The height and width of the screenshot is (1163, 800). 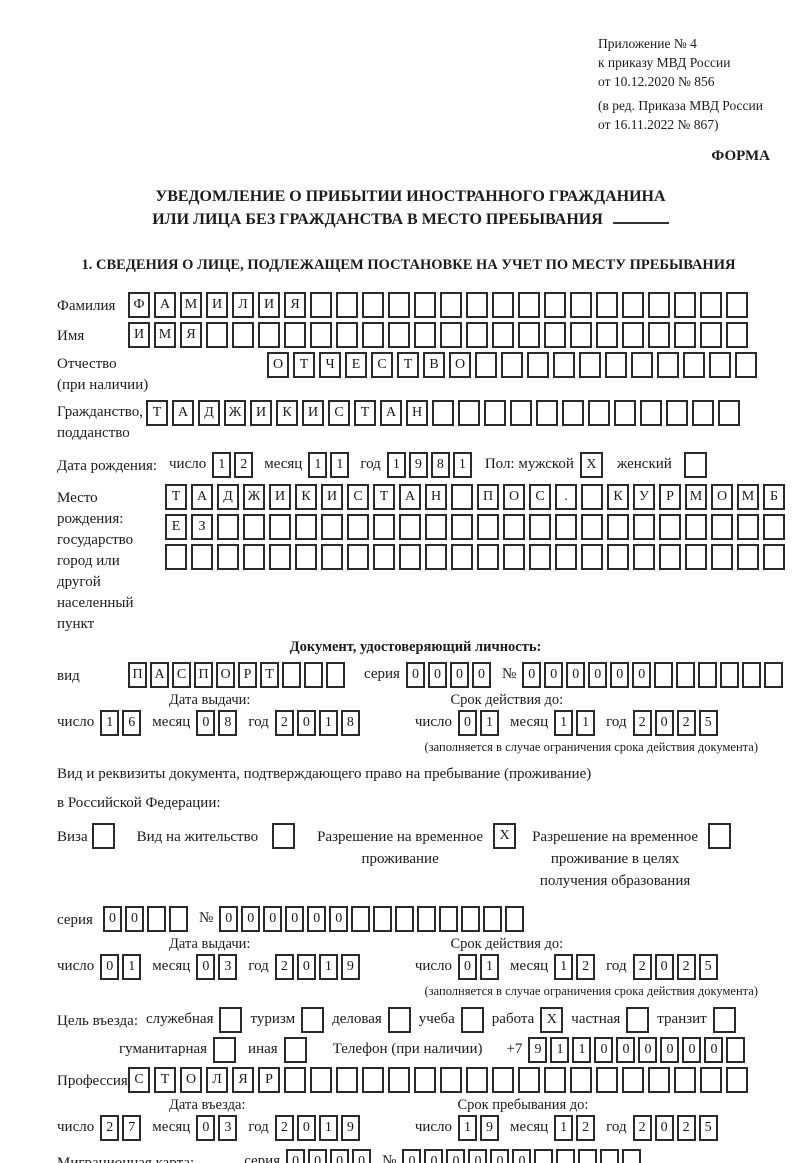 I want to click on char-cell: Р, so click(x=247, y=675).